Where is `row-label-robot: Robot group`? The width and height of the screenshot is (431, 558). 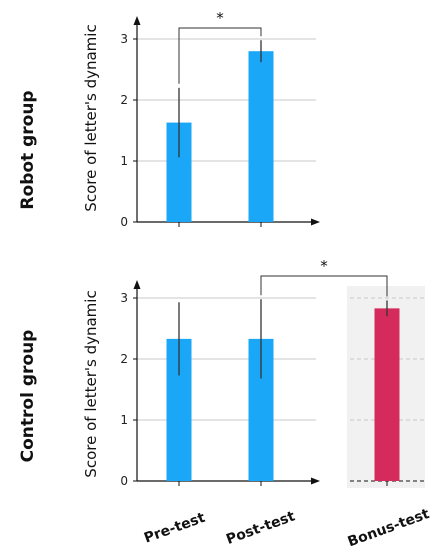
row-label-robot: Robot group is located at coordinates (28, 149).